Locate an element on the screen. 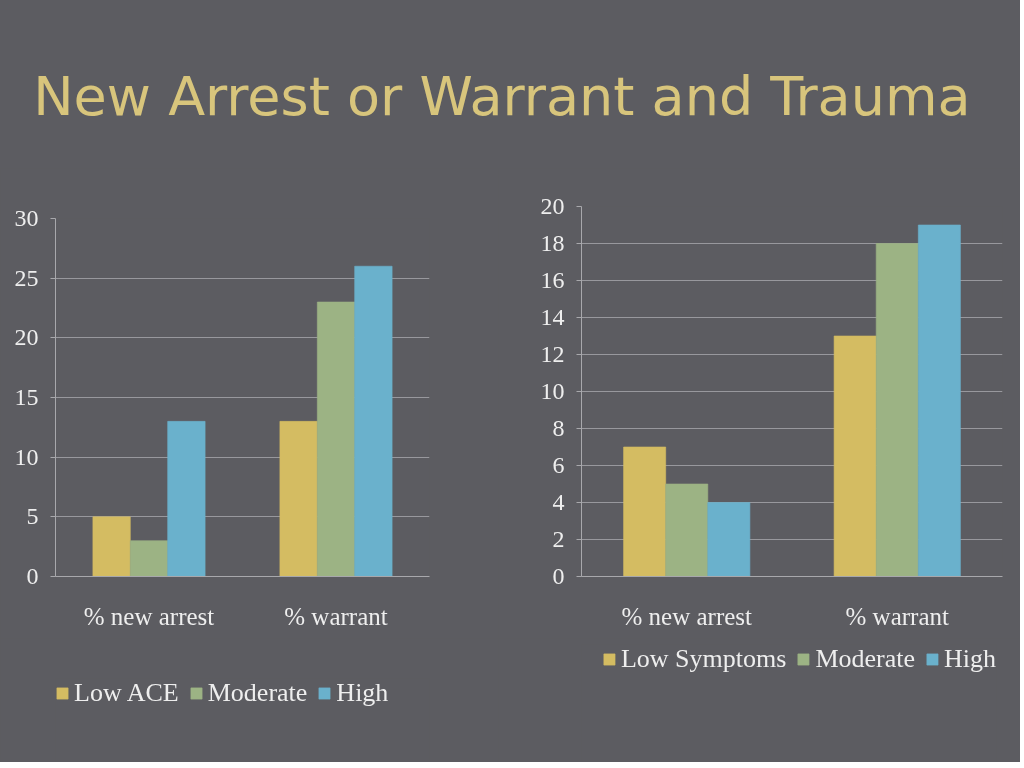 The width and height of the screenshot is (1024, 768). y-tick-label: 2 is located at coordinates (558, 539).